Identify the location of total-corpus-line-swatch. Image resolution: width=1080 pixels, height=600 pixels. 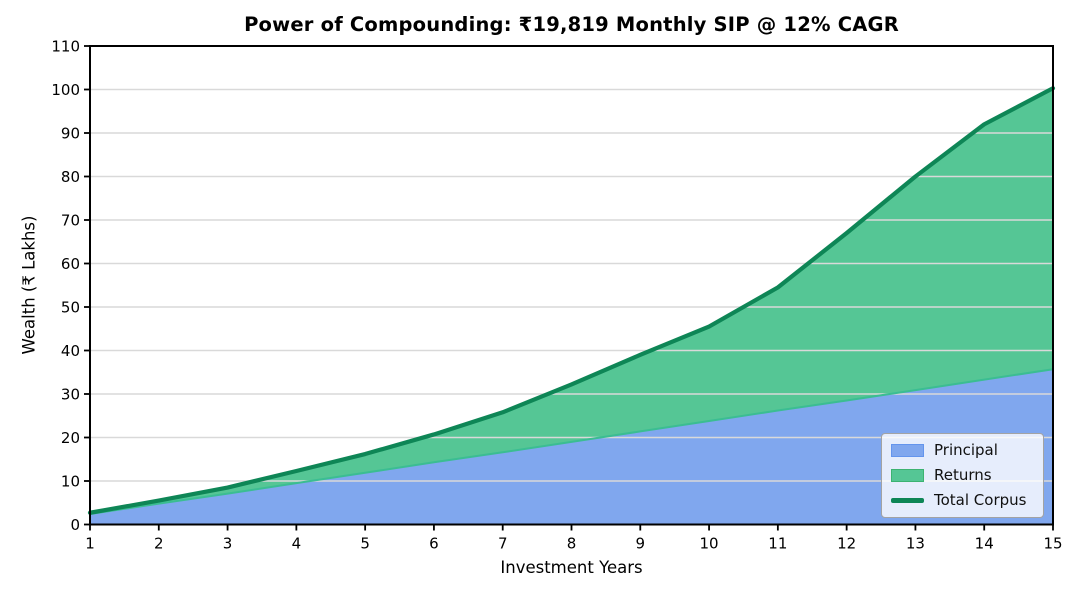
(907, 500).